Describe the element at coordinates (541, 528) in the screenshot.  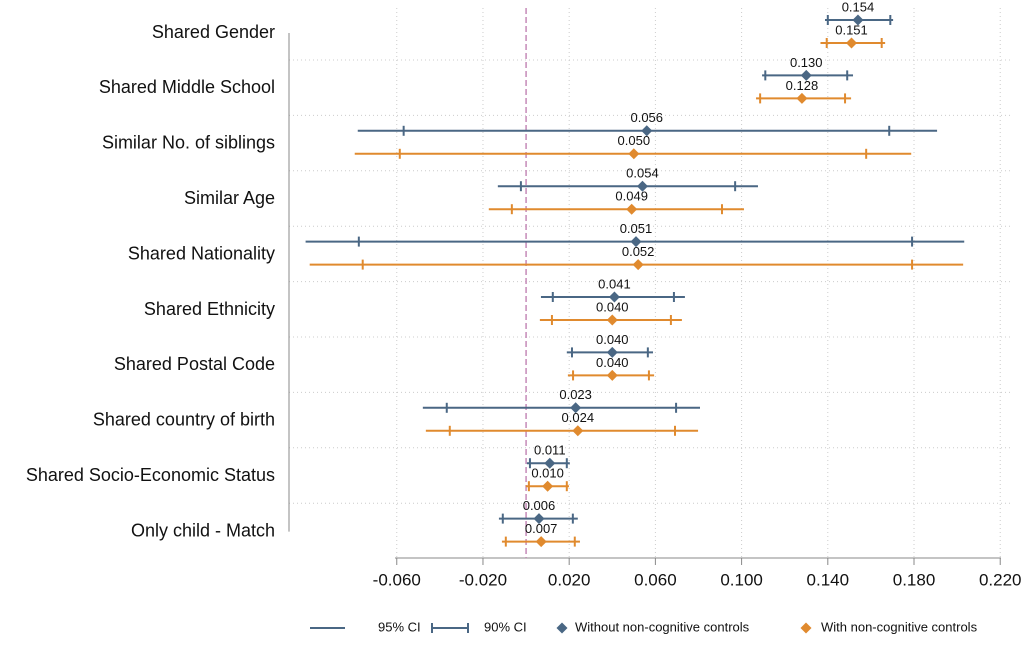
I see `data-label: 0.007` at that location.